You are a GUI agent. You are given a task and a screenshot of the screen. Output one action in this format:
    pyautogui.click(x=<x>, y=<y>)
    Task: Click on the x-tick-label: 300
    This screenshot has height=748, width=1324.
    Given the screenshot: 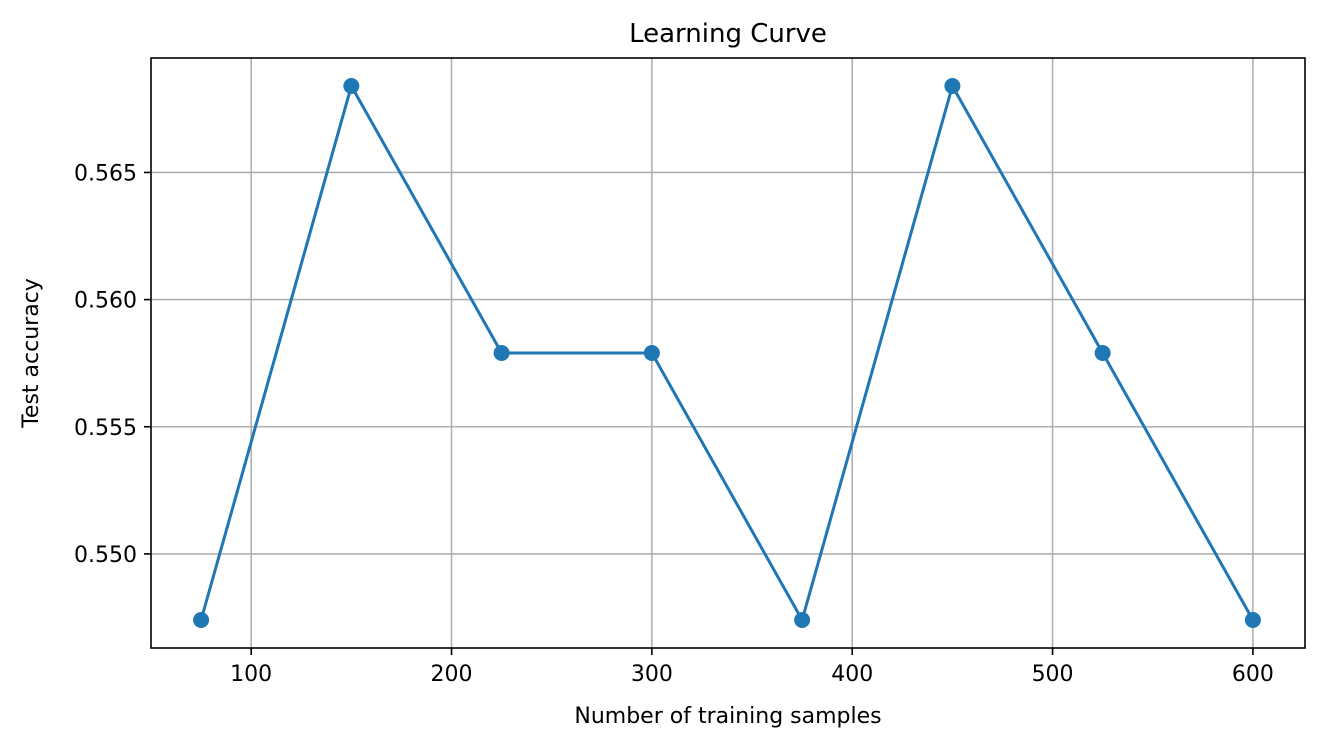 What is the action you would take?
    pyautogui.click(x=652, y=674)
    